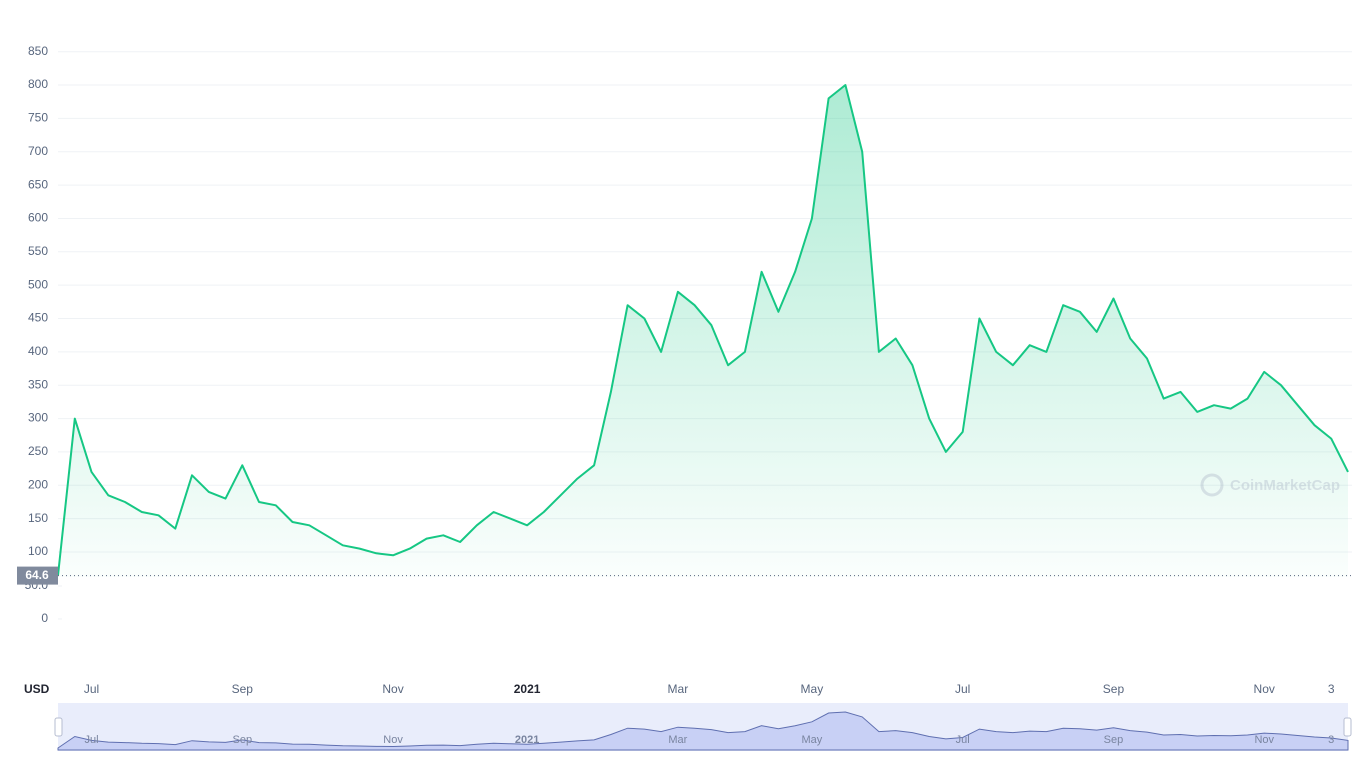  I want to click on navigator-area, so click(703, 731).